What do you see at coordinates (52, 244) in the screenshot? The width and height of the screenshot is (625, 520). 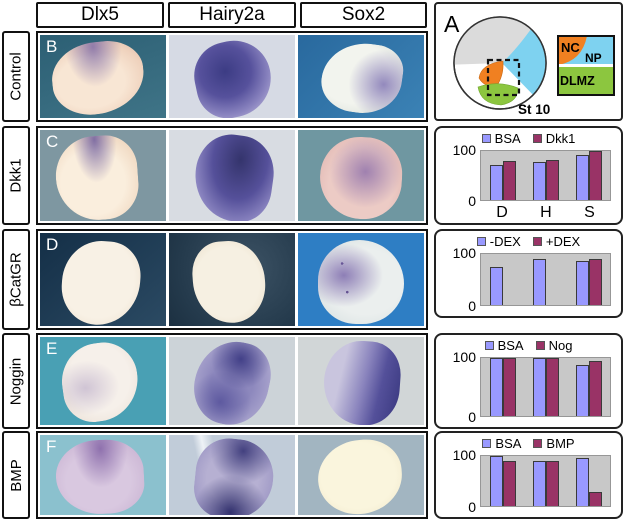 I see `panel-letter: D` at bounding box center [52, 244].